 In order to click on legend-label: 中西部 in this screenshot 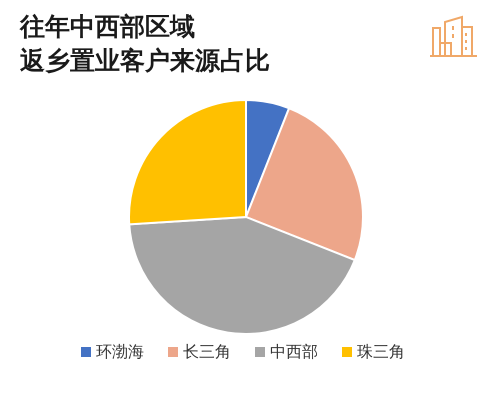, I will do `click(294, 351)`.